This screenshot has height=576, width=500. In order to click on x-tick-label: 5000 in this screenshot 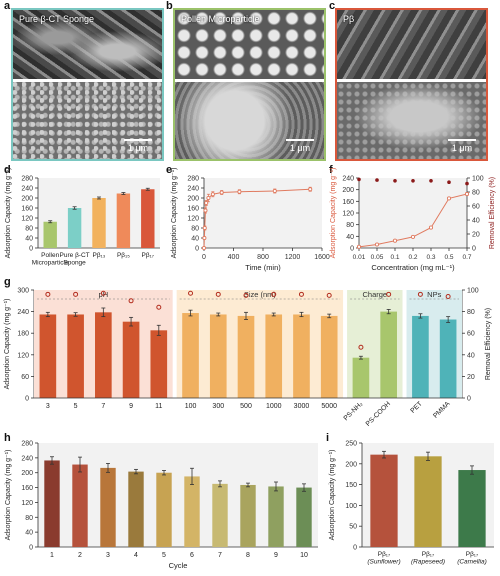, I will do `click(329, 406)`.